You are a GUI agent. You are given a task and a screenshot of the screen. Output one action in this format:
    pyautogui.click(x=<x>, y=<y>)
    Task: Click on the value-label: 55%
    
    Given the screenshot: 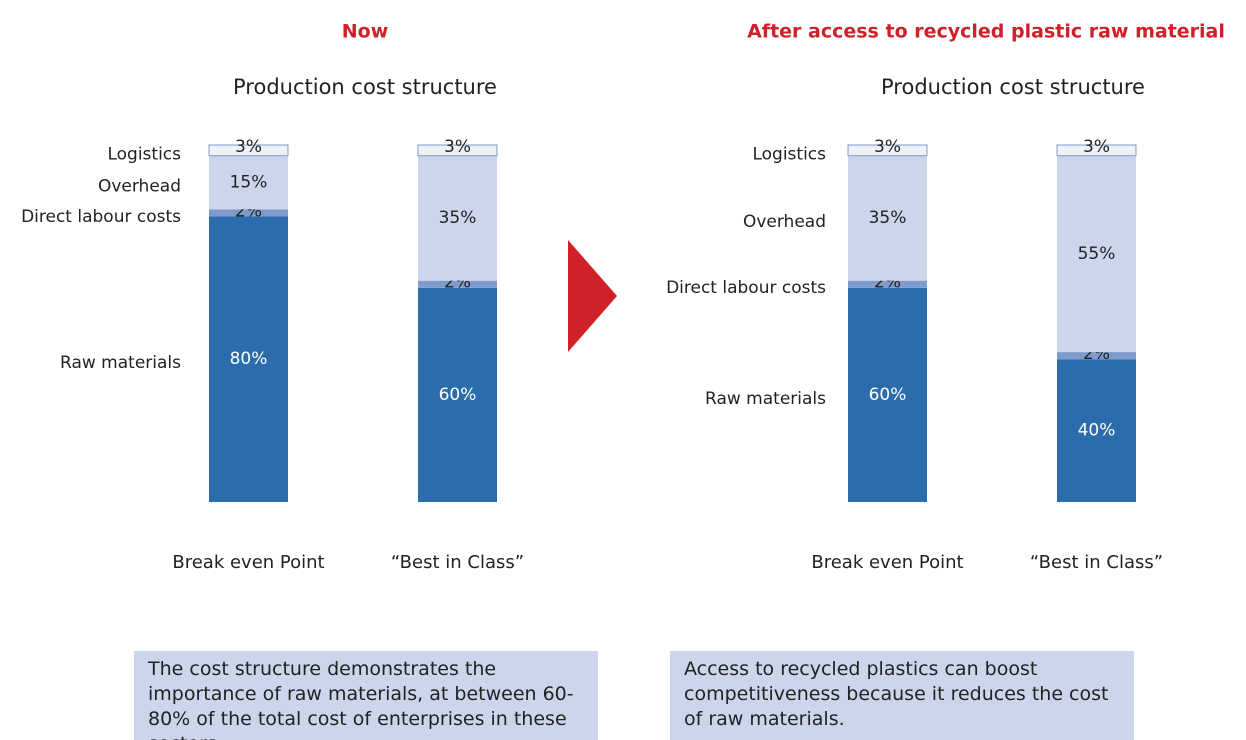 What is the action you would take?
    pyautogui.click(x=1097, y=254)
    